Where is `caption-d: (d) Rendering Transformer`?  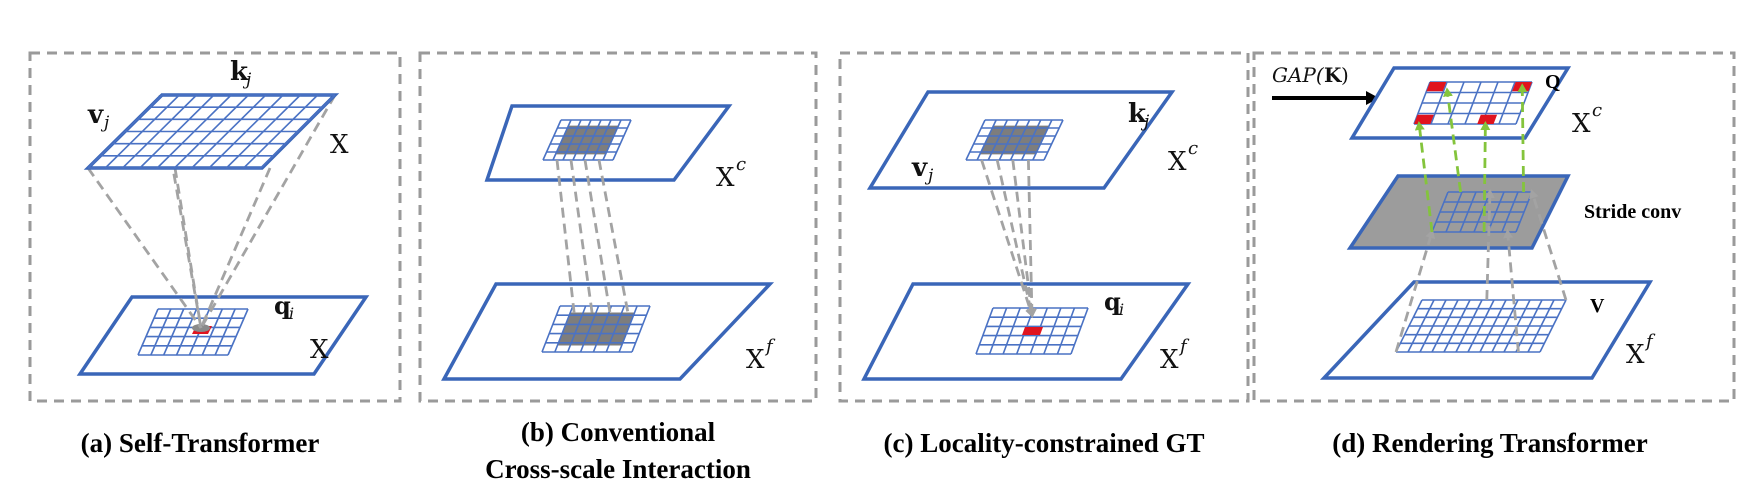 caption-d: (d) Rendering Transformer is located at coordinates (1489, 443).